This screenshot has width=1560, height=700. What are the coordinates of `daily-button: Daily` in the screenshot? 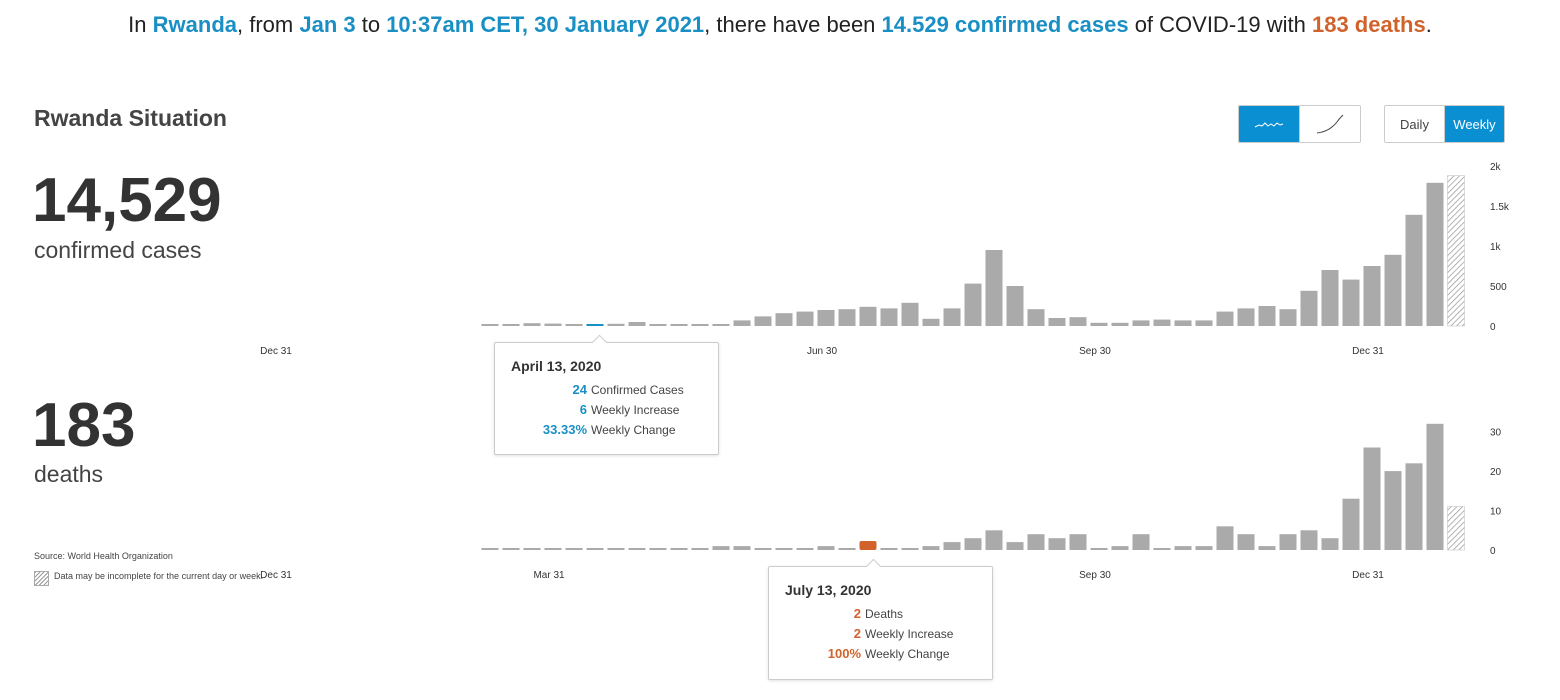 It's located at (1414, 124).